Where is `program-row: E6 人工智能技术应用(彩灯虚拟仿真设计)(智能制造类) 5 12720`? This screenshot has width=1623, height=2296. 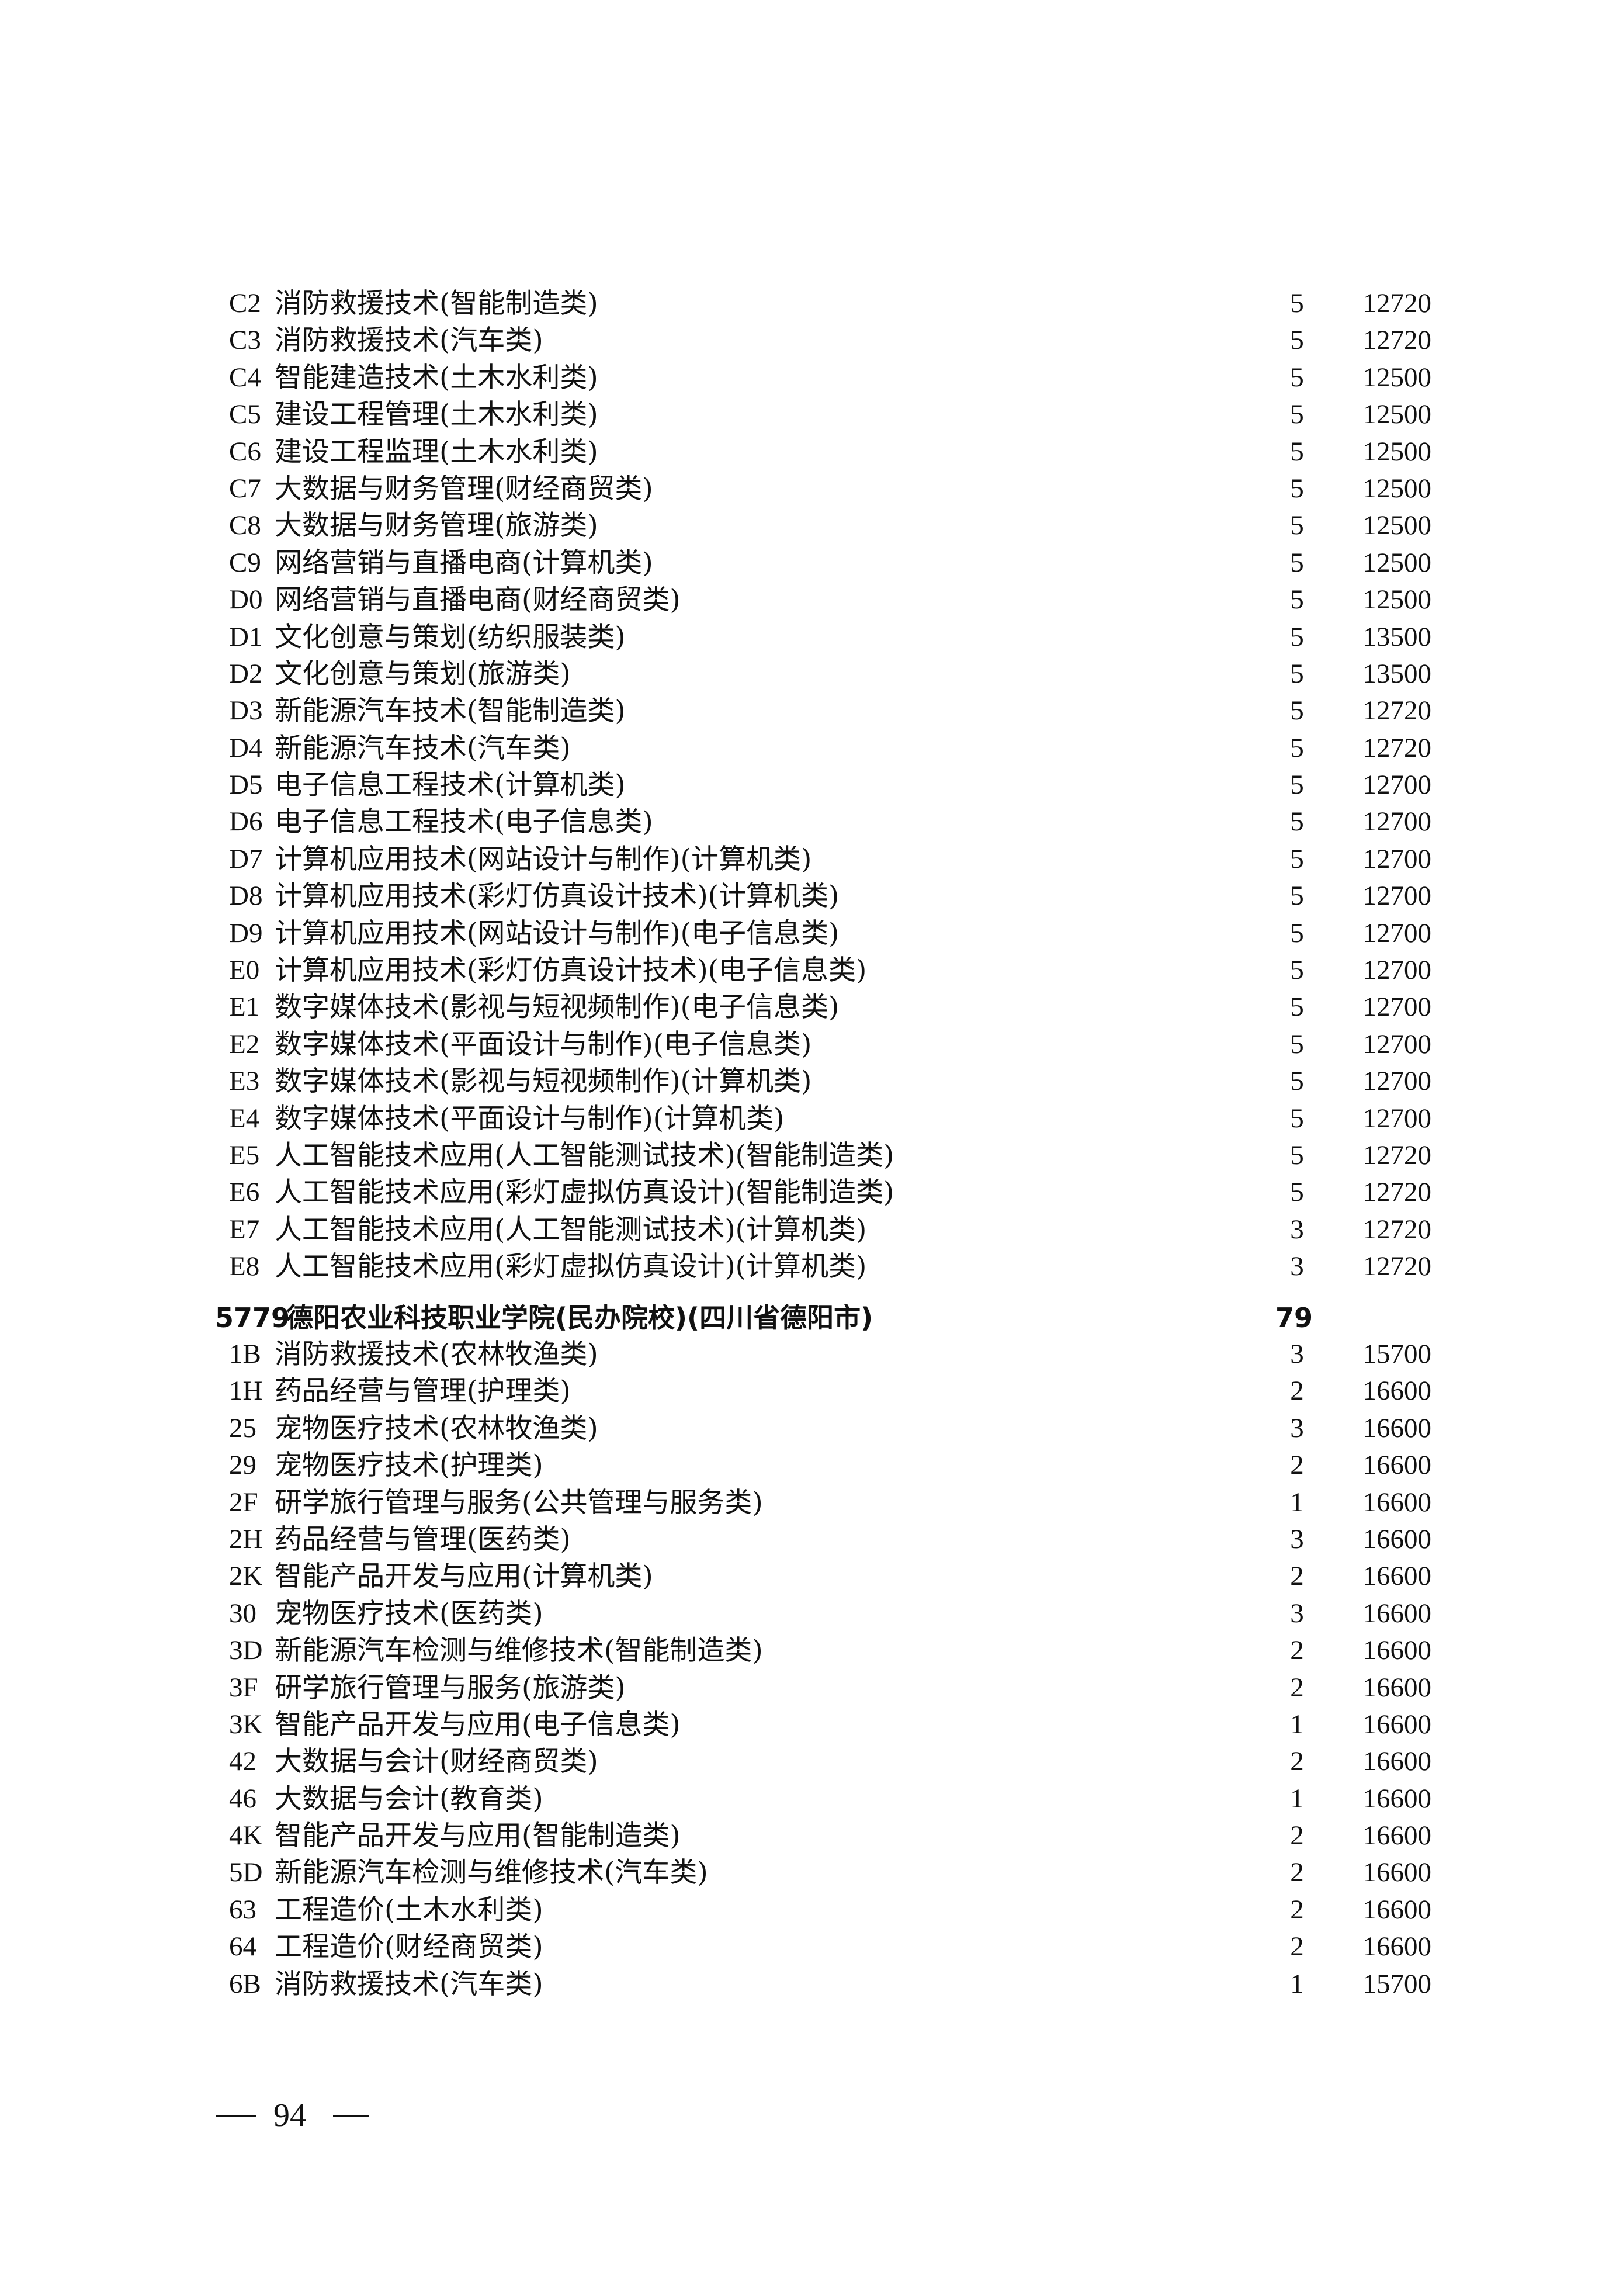
program-row: E6 人工智能技术应用(彩灯虚拟仿真设计)(智能制造类) 5 12720 is located at coordinates (812, 1192).